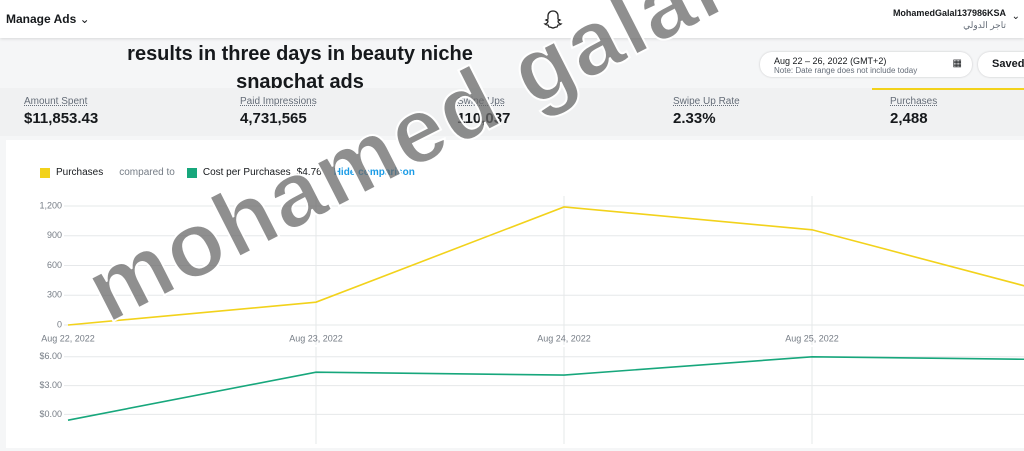 The width and height of the screenshot is (1024, 451). Describe the element at coordinates (50, 356) in the screenshot. I see `y-tick-label: $6.00` at that location.